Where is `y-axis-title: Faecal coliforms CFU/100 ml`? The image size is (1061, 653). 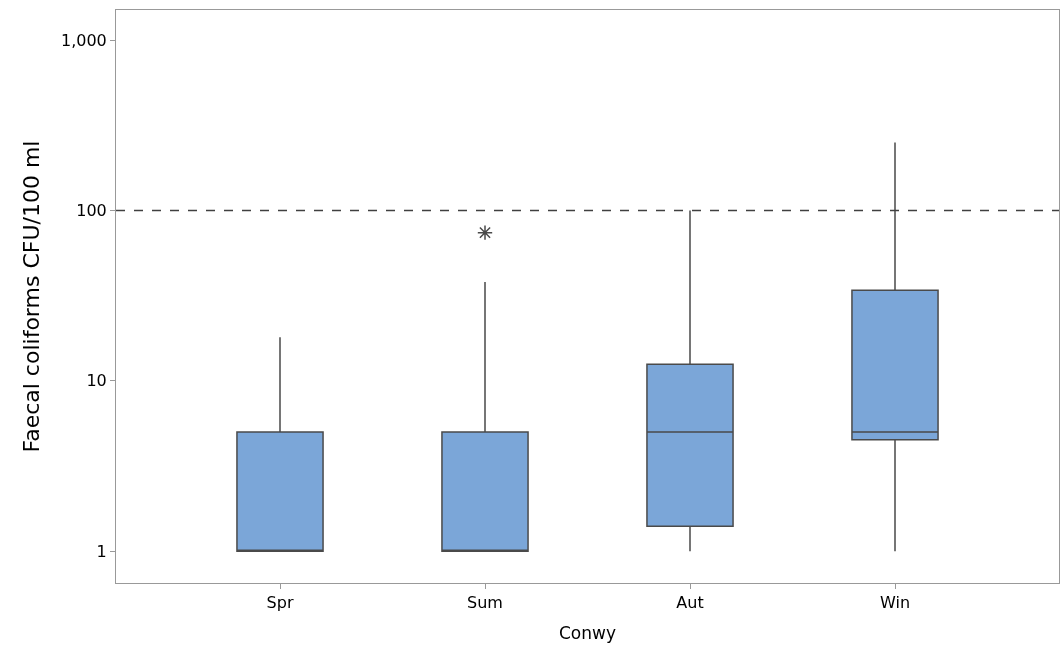 y-axis-title: Faecal coliforms CFU/100 ml is located at coordinates (31, 296).